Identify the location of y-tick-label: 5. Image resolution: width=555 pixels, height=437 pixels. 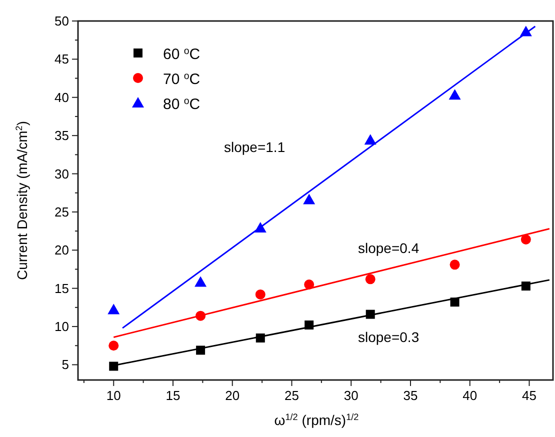
(65, 364).